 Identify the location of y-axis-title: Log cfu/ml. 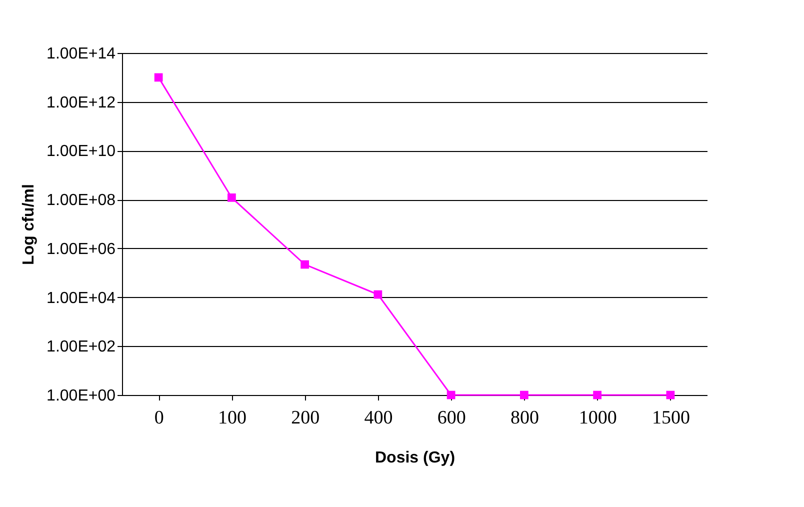
(29, 224).